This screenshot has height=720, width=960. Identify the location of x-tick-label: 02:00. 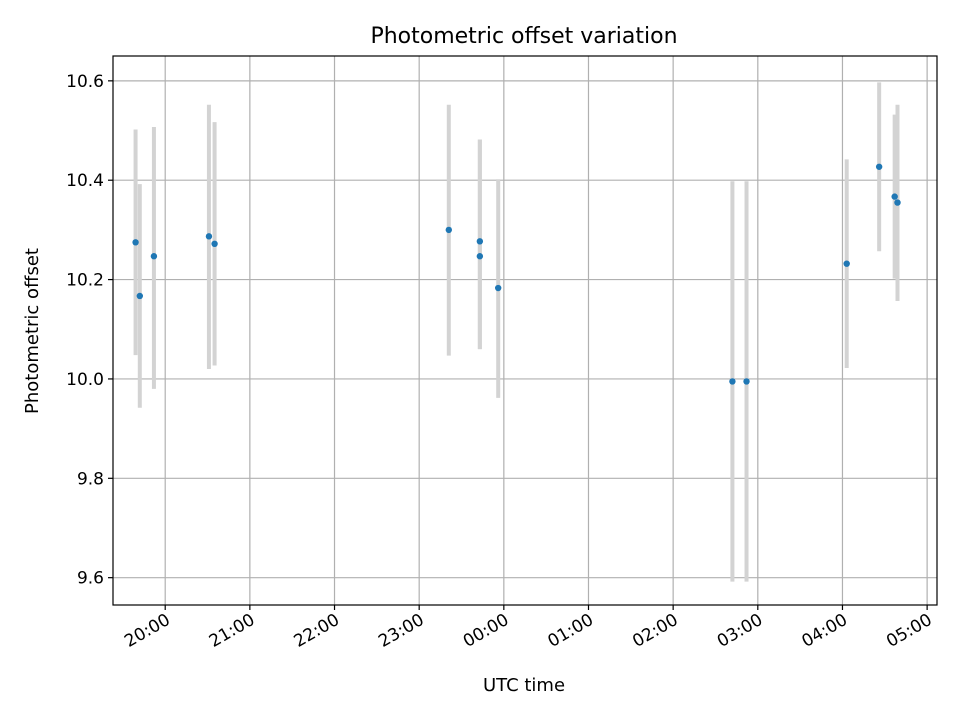
(655, 631).